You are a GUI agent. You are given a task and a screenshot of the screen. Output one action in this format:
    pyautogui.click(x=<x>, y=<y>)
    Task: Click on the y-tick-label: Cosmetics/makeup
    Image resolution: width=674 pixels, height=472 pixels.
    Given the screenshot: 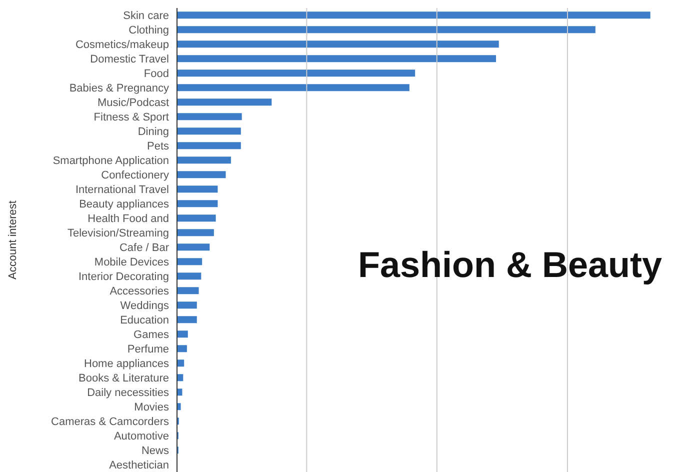 What is the action you would take?
    pyautogui.click(x=122, y=45)
    